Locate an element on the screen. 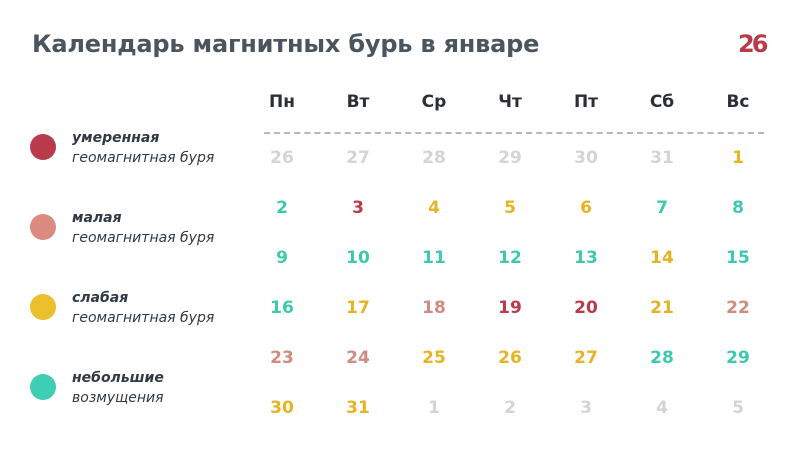 The width and height of the screenshot is (800, 452). legend-title: слабая is located at coordinates (100, 298).